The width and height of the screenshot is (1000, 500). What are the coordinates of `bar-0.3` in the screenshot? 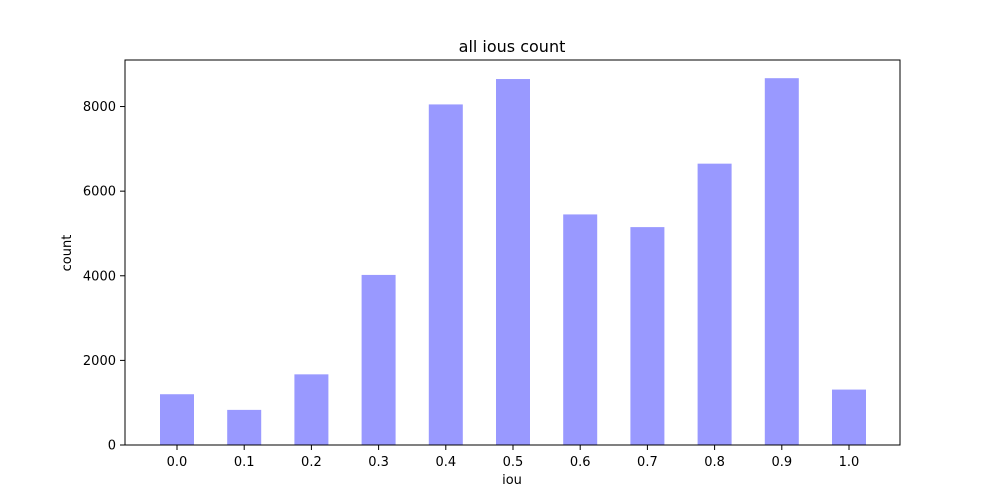 It's located at (378, 359).